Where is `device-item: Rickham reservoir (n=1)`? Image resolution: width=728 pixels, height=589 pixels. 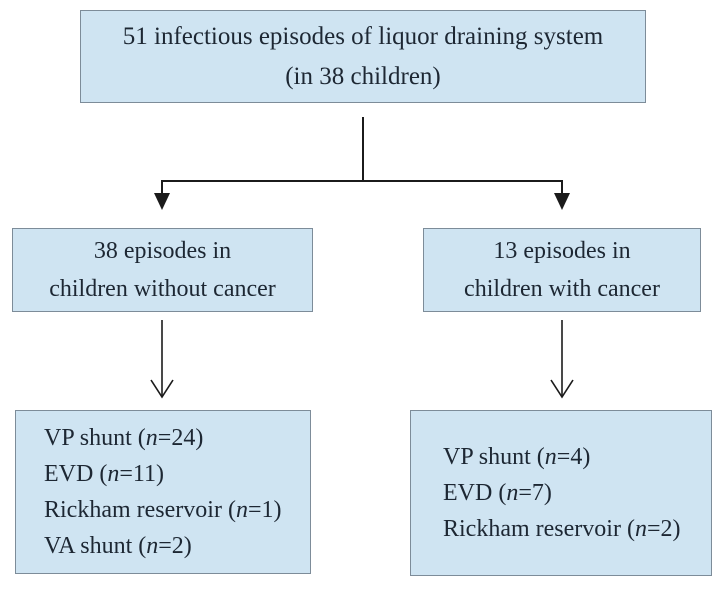
device-item: Rickham reservoir (n=1) is located at coordinates (163, 510).